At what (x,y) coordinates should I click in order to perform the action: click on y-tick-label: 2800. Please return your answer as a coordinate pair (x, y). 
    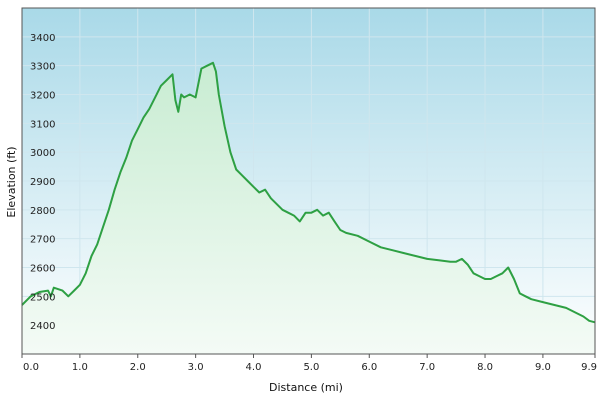
    Looking at the image, I should click on (42, 211).